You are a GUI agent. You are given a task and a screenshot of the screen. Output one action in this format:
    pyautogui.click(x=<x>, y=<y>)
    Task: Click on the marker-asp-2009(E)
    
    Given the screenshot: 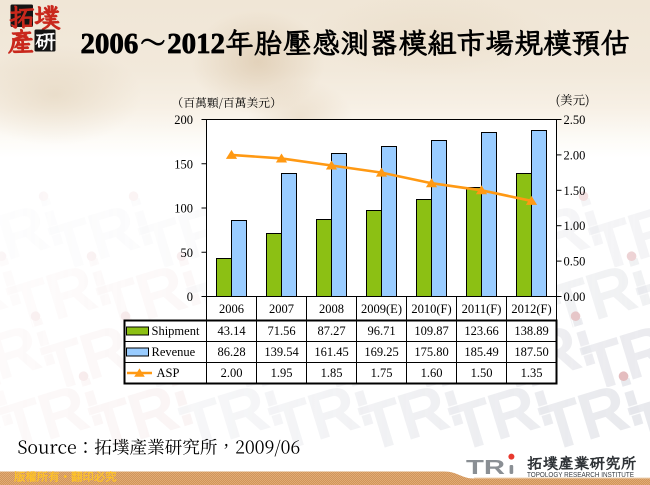 What is the action you would take?
    pyautogui.click(x=381, y=172)
    